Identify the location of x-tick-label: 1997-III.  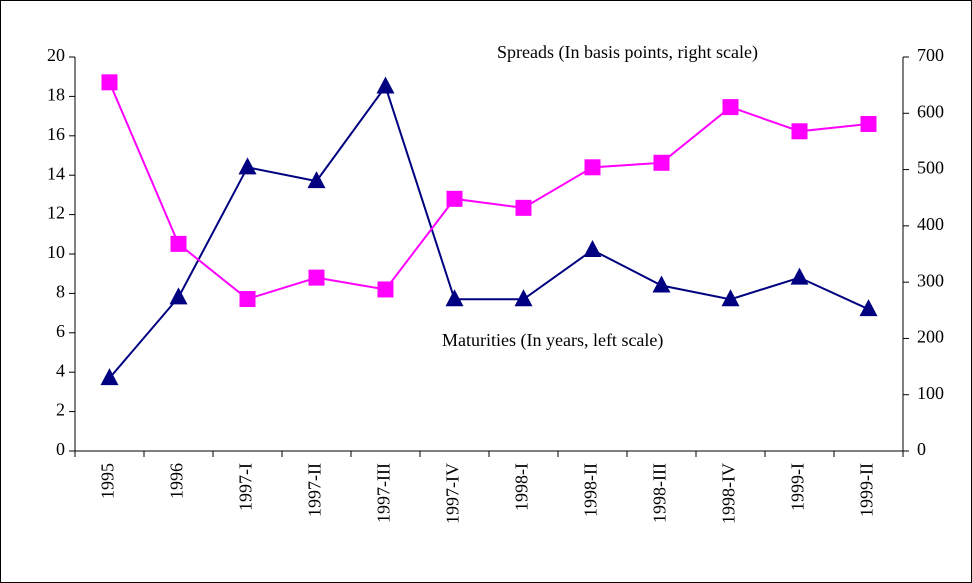
(384, 493).